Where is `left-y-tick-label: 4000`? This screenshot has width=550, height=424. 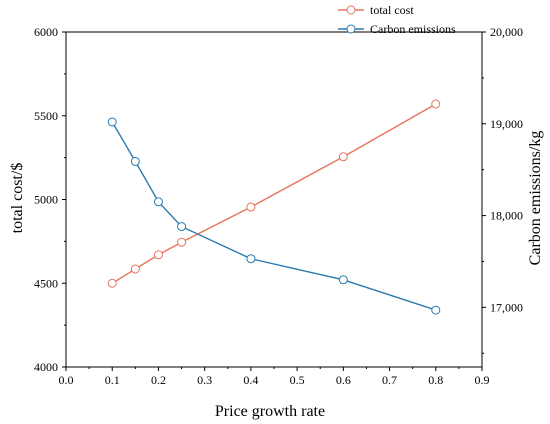
left-y-tick-label: 4000 is located at coordinates (46, 367).